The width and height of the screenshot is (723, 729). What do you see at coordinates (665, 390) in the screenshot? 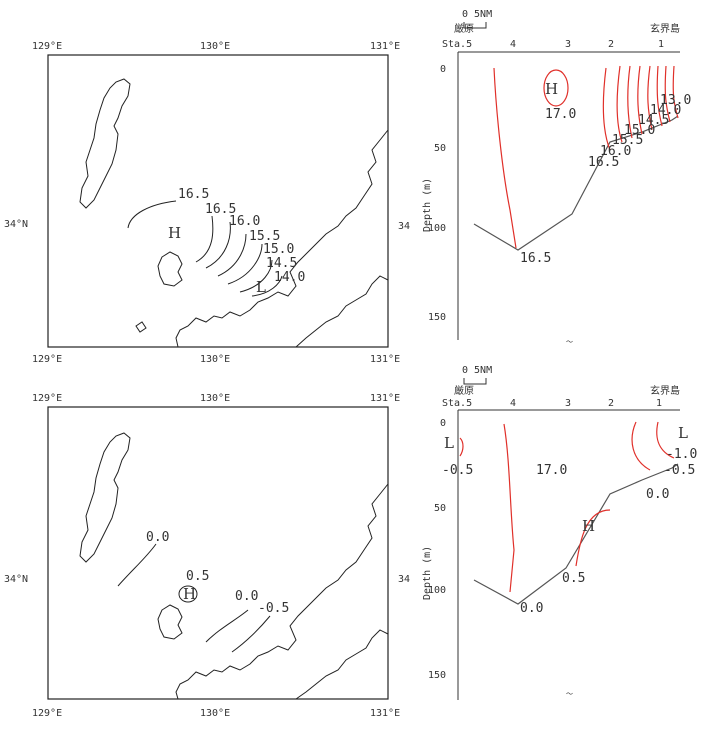
I see `bottom-section-right-place: 玄界島` at bounding box center [665, 390].